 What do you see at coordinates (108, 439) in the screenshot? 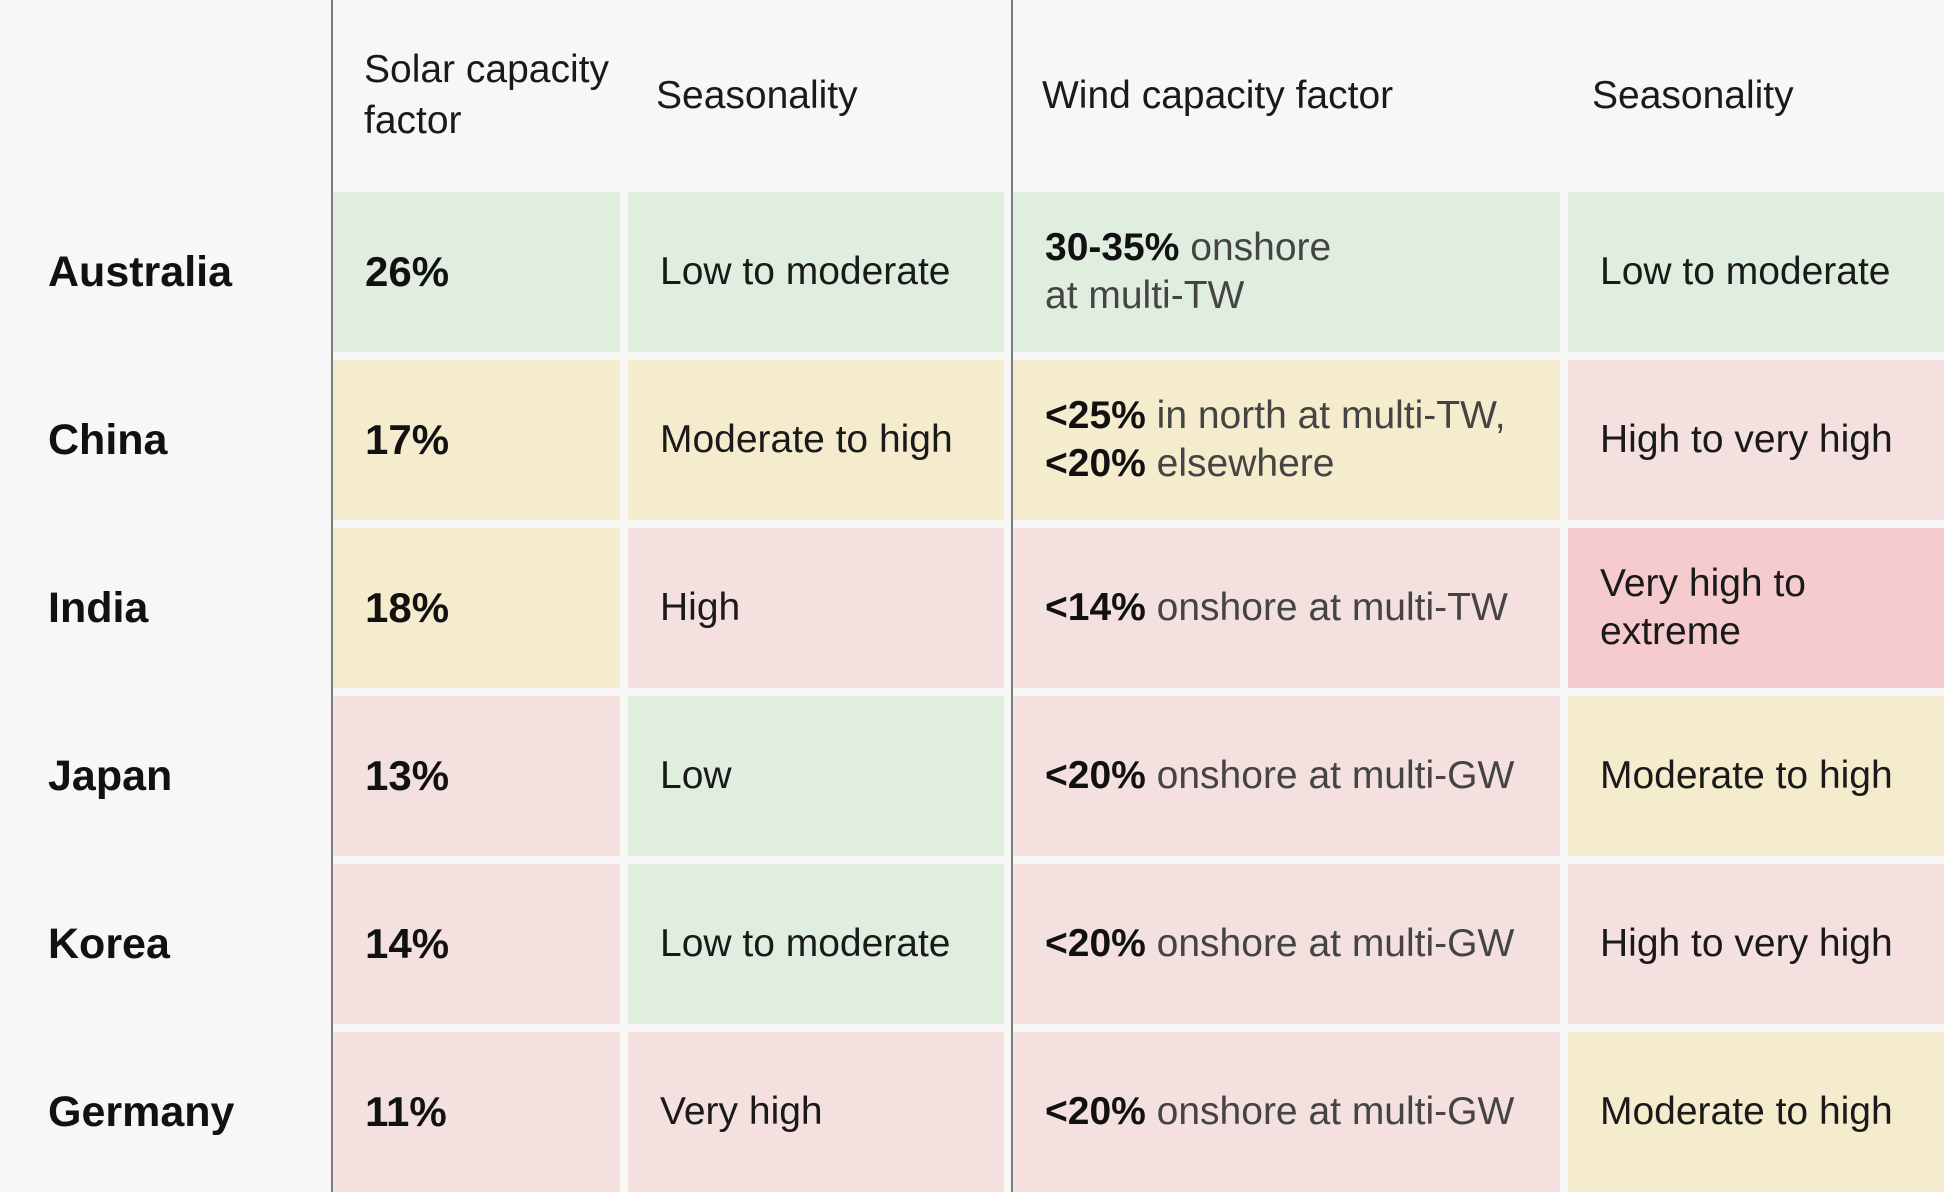
I see `country-label: China` at bounding box center [108, 439].